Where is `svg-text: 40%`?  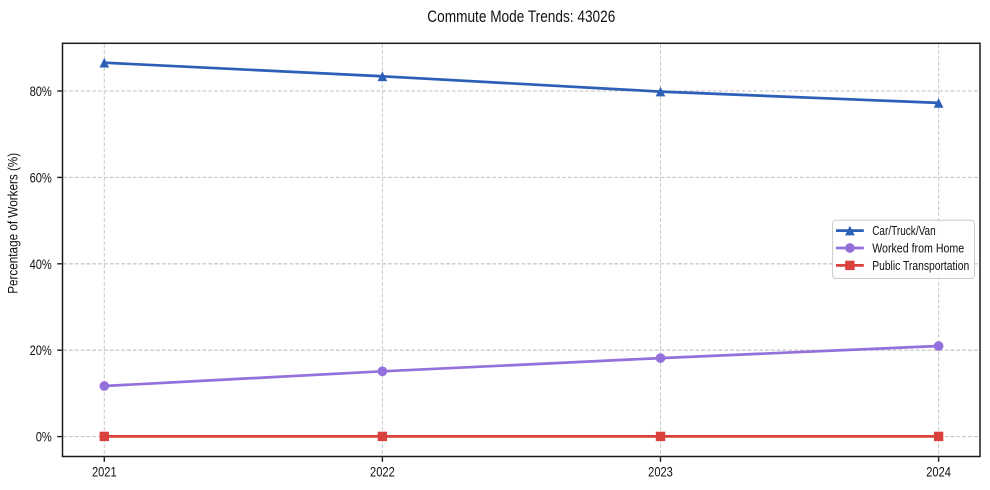 svg-text: 40% is located at coordinates (41, 264).